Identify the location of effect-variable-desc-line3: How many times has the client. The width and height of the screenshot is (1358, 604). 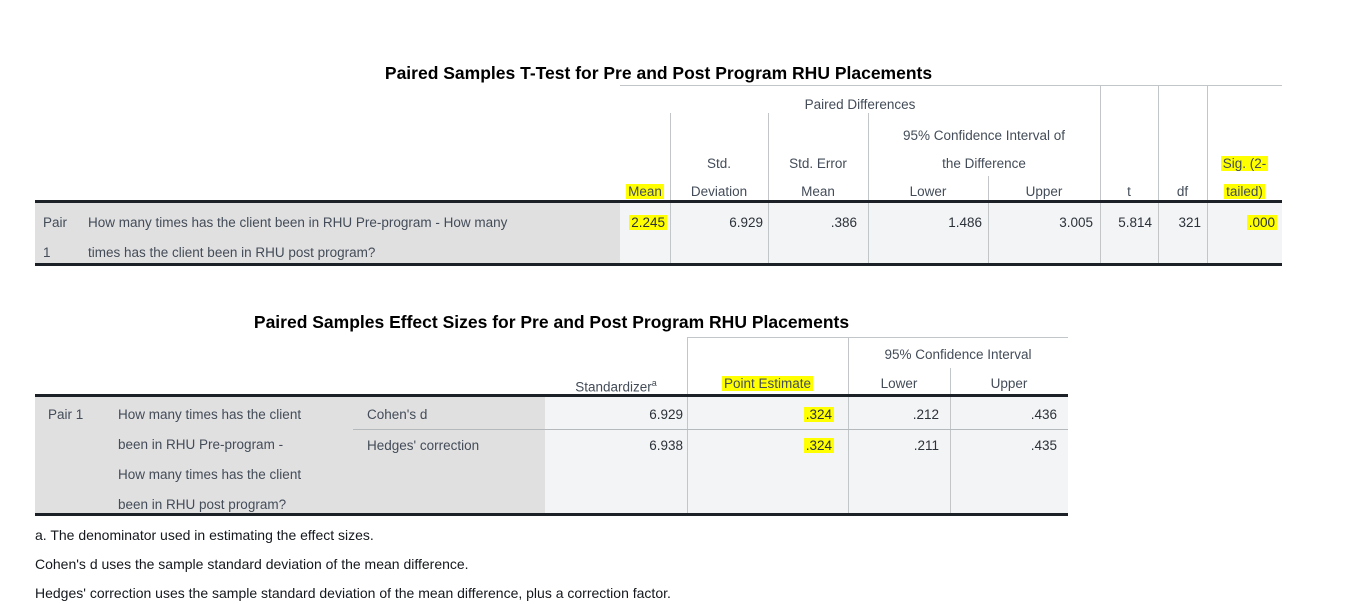
(210, 474).